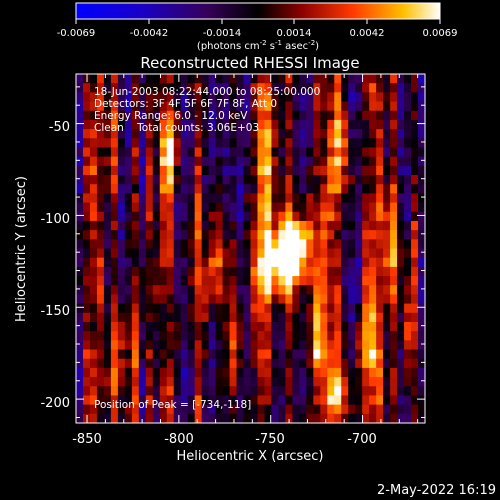 Image resolution: width=500 pixels, height=500 pixels. Describe the element at coordinates (76, 33) in the screenshot. I see `colorbar-tick-label: -0.0069` at that location.